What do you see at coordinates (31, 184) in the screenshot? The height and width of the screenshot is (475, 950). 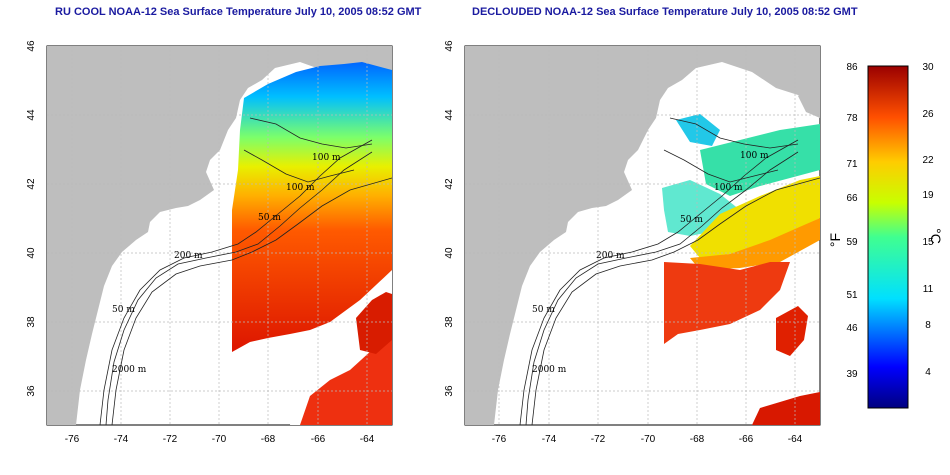 I see `left-lat-tick: 42` at bounding box center [31, 184].